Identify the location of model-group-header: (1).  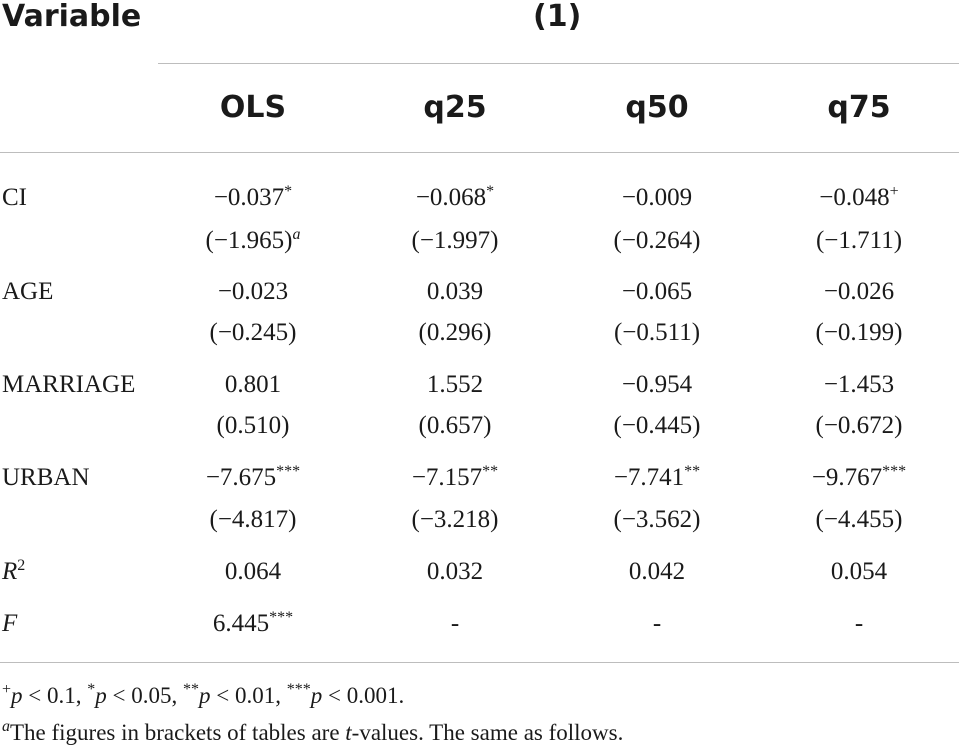
(557, 17).